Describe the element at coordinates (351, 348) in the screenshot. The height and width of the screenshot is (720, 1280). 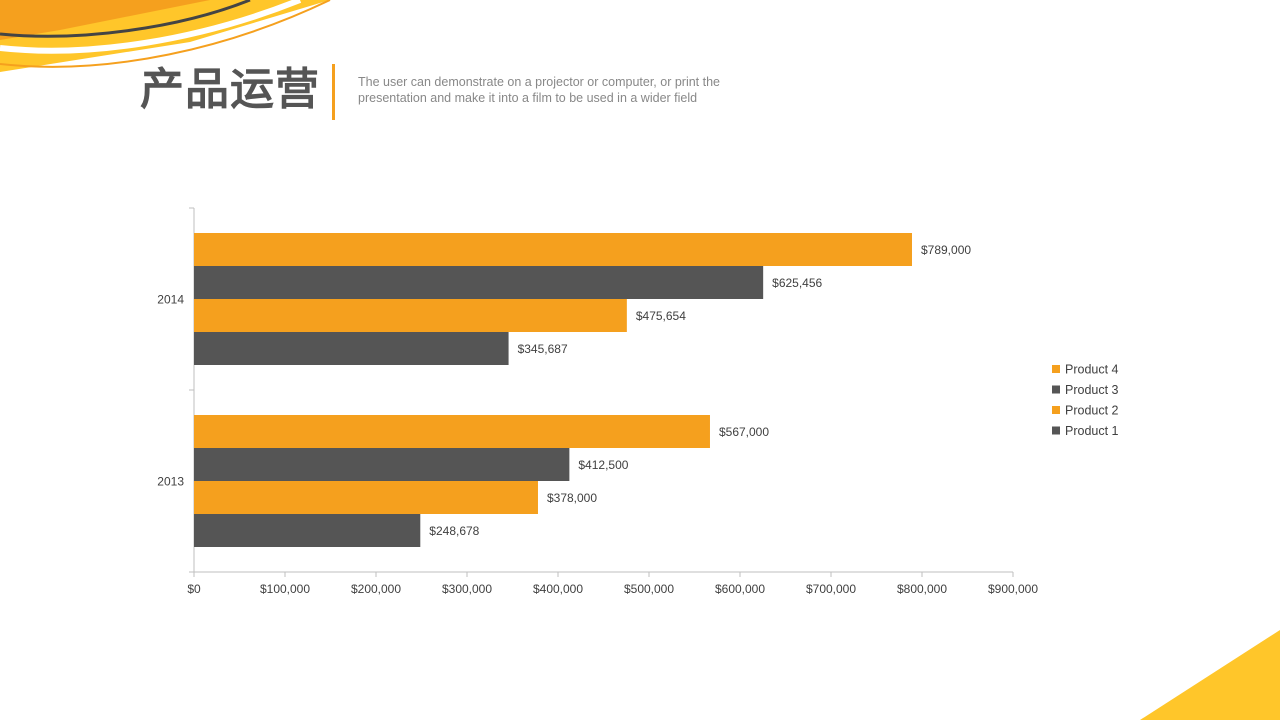
I see `bar-product-1-2014` at that location.